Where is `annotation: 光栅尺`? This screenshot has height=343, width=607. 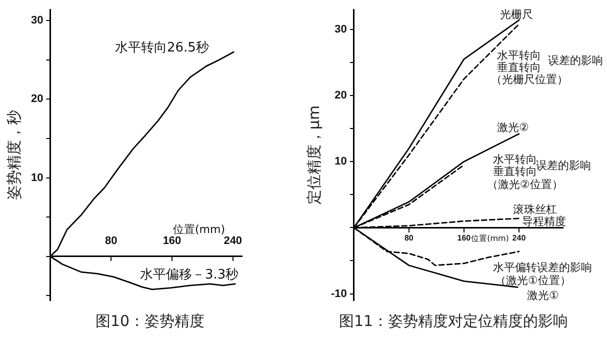 annotation: 光栅尺 is located at coordinates (516, 14).